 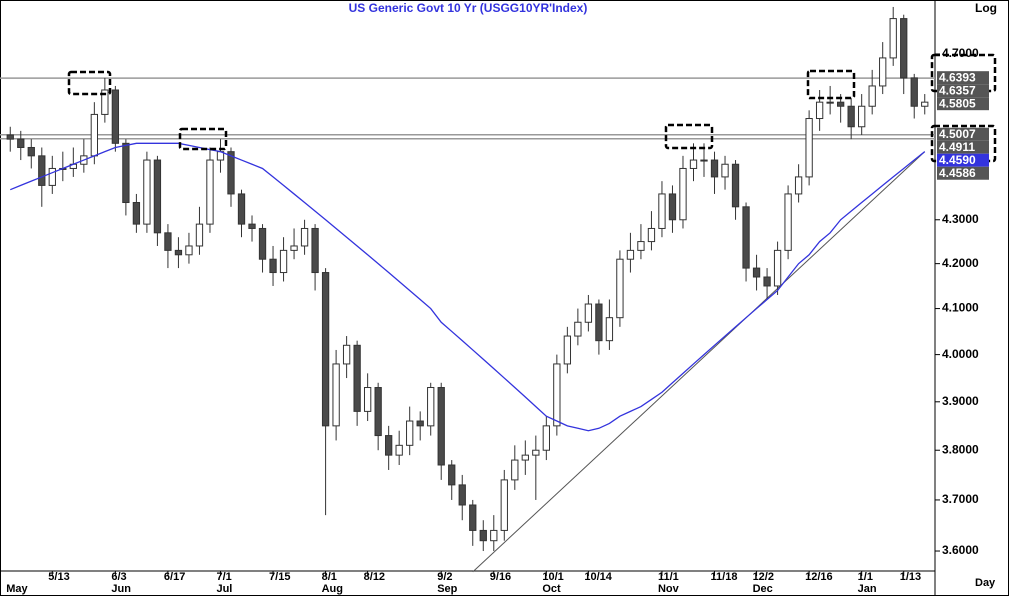 I want to click on month-label: Oct, so click(x=551, y=589).